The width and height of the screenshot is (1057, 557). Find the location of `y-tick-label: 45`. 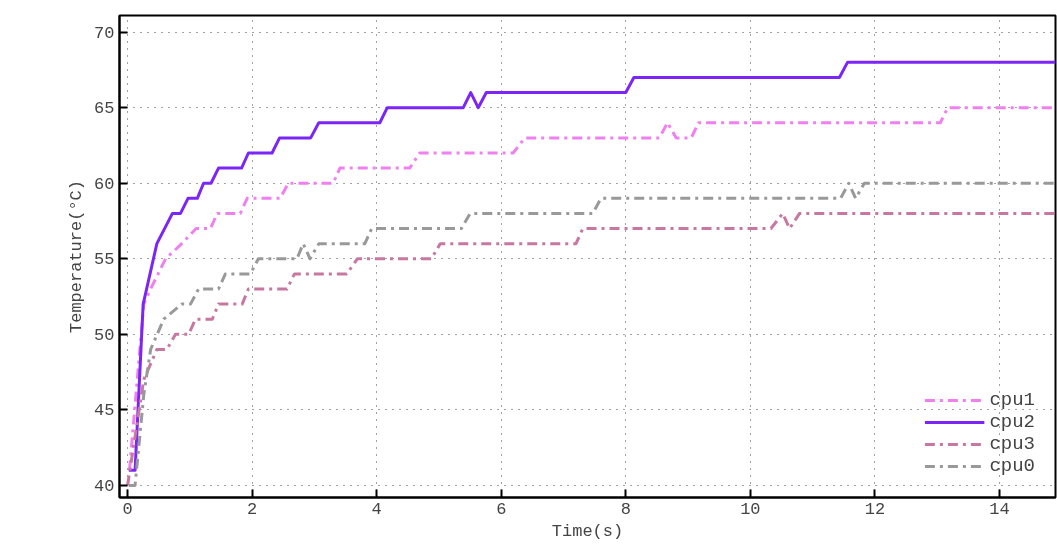

y-tick-label: 45 is located at coordinates (104, 411).